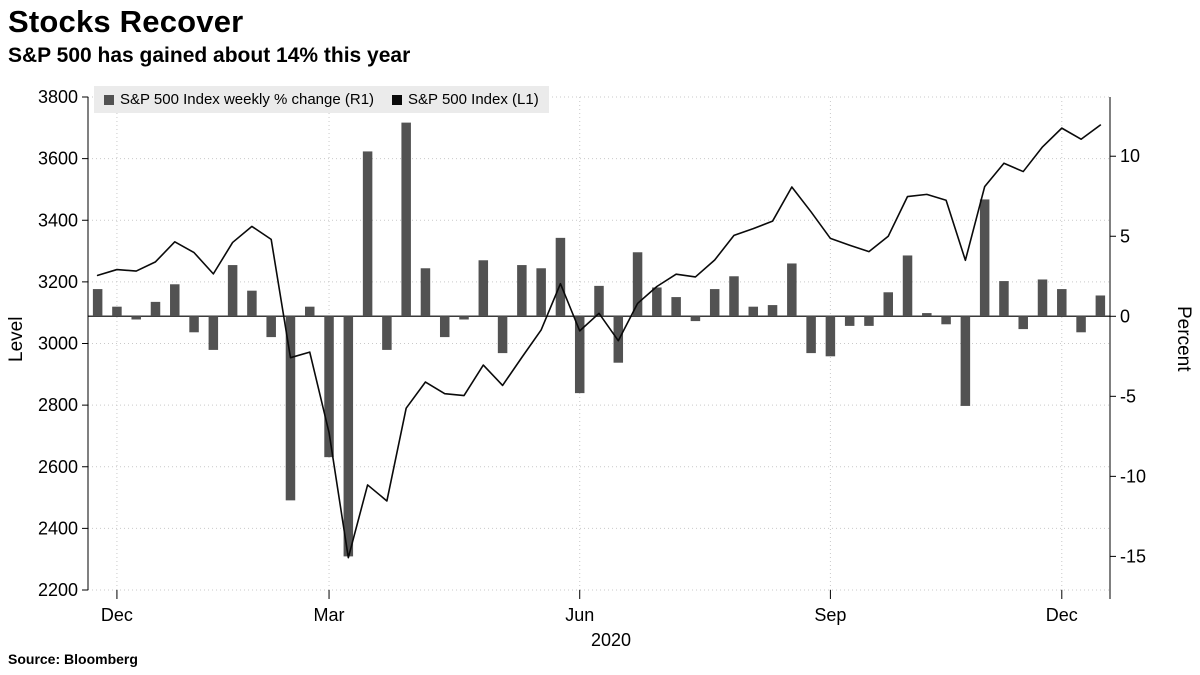 This screenshot has width=1200, height=675. Describe the element at coordinates (58, 220) in the screenshot. I see `svg-text: 3400` at that location.